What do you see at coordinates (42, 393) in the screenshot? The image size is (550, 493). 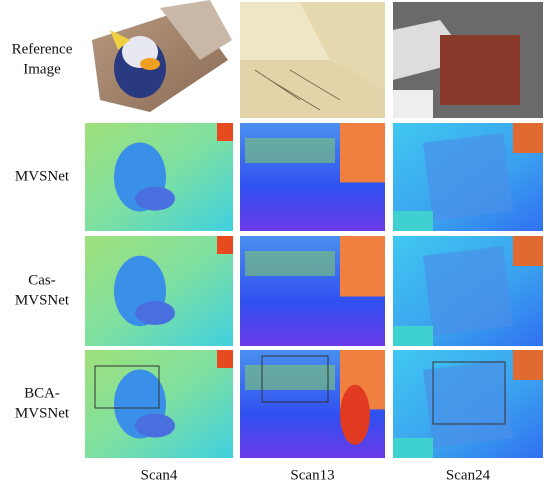 I see `row-label: BCA-` at bounding box center [42, 393].